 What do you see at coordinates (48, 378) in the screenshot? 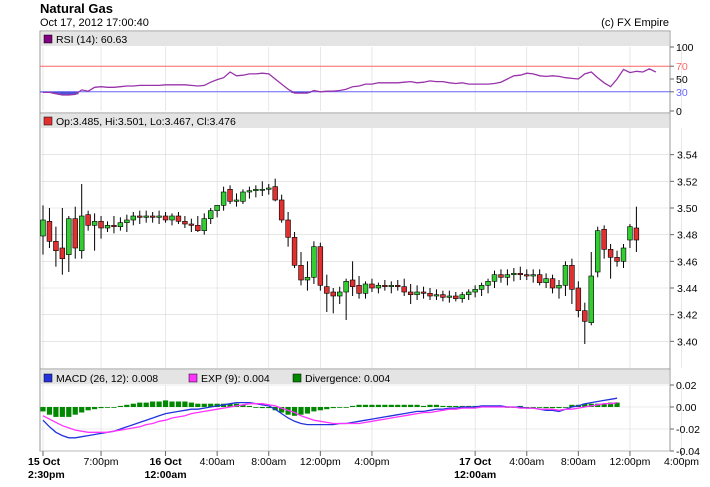
I see `macd-legend-swatch` at bounding box center [48, 378].